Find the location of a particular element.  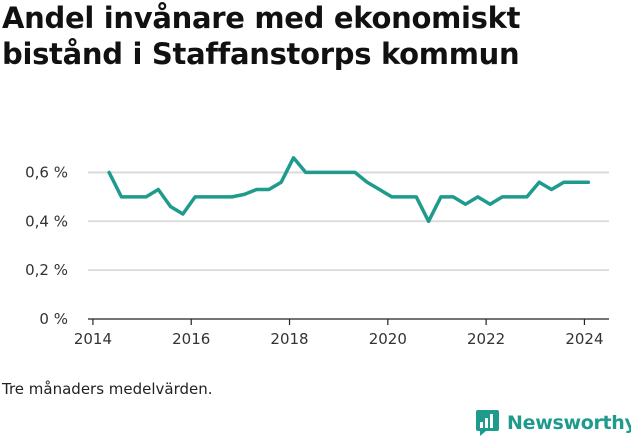

y-tick-label: 0,4 % is located at coordinates (46, 221).